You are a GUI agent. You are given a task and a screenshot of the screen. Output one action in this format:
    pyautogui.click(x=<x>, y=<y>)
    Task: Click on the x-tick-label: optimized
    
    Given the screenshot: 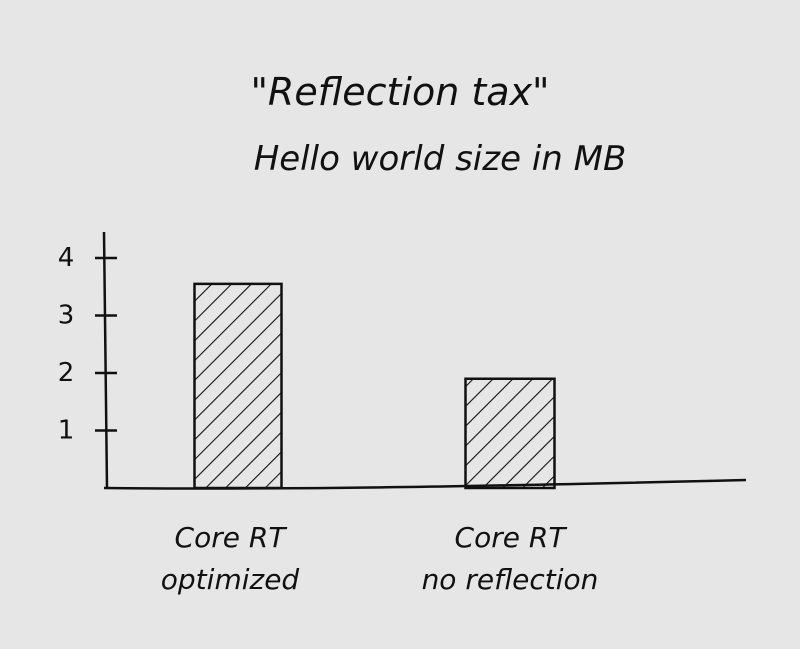 What is the action you would take?
    pyautogui.click(x=230, y=579)
    